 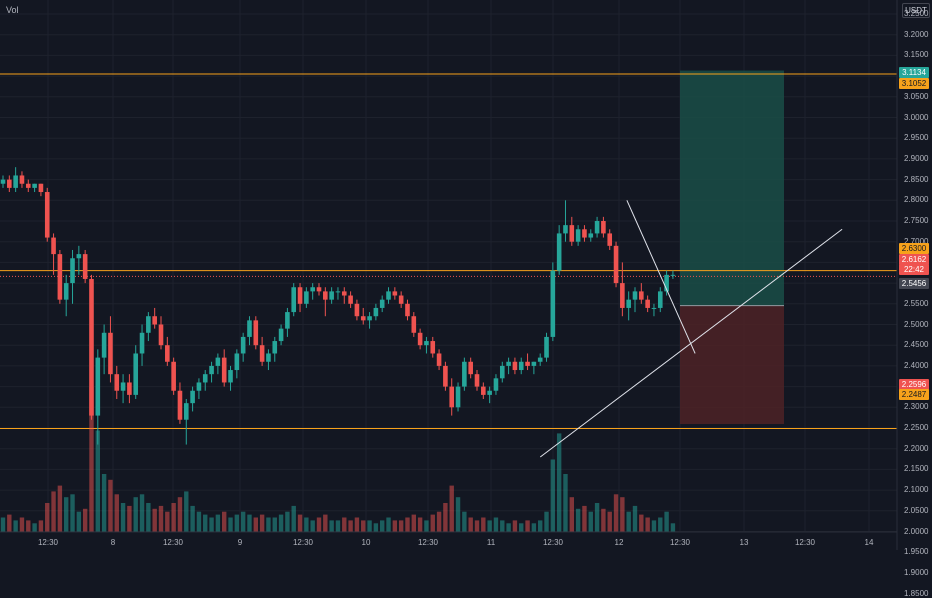 I want to click on price-axis-label: 2.8500, so click(x=916, y=179).